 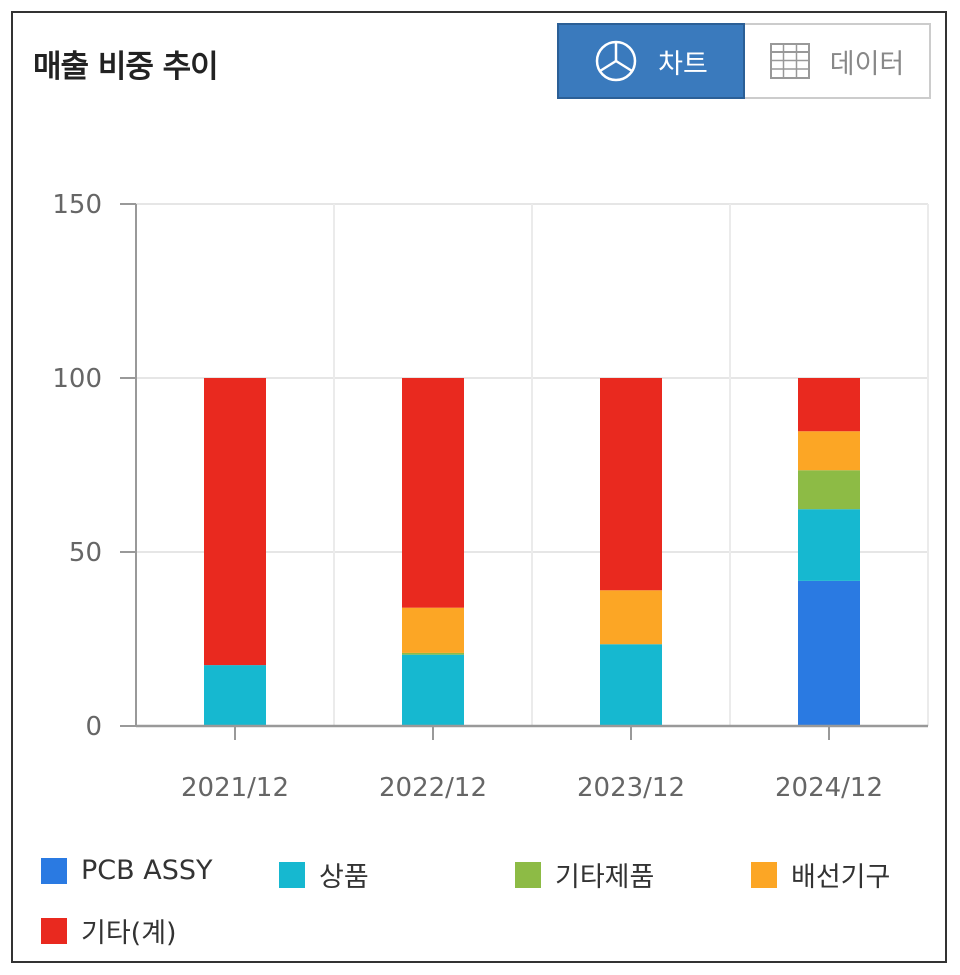 I want to click on view-toggle: 차트 데이터, so click(x=744, y=61).